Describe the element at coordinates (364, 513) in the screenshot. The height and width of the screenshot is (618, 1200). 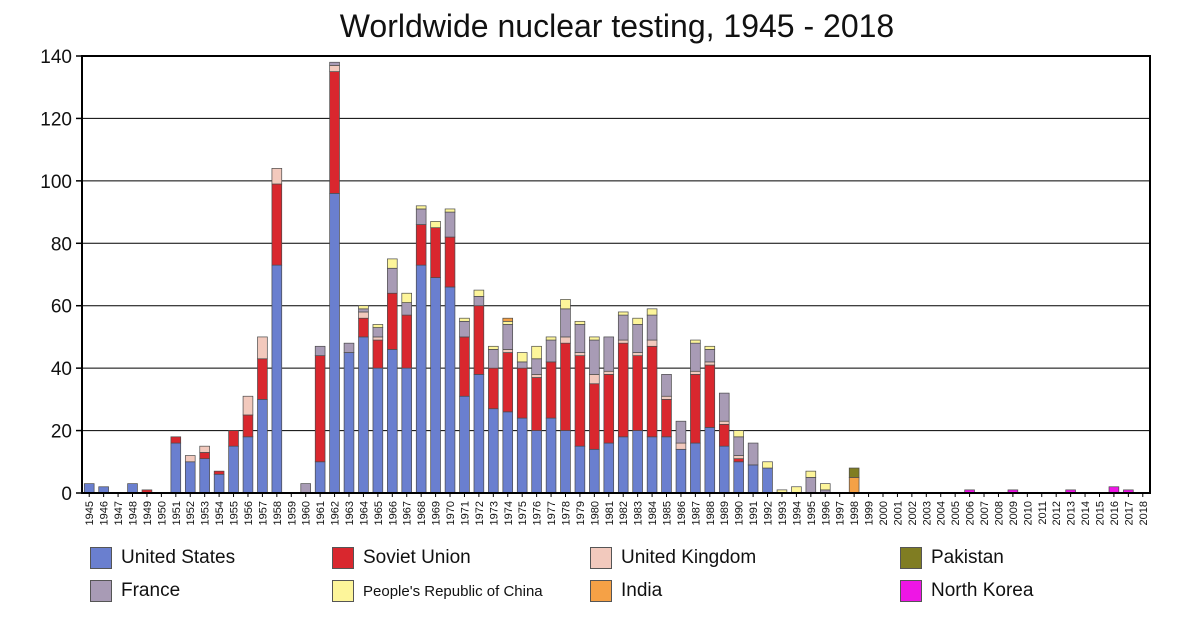
I see `x-tick-label: 1964` at that location.